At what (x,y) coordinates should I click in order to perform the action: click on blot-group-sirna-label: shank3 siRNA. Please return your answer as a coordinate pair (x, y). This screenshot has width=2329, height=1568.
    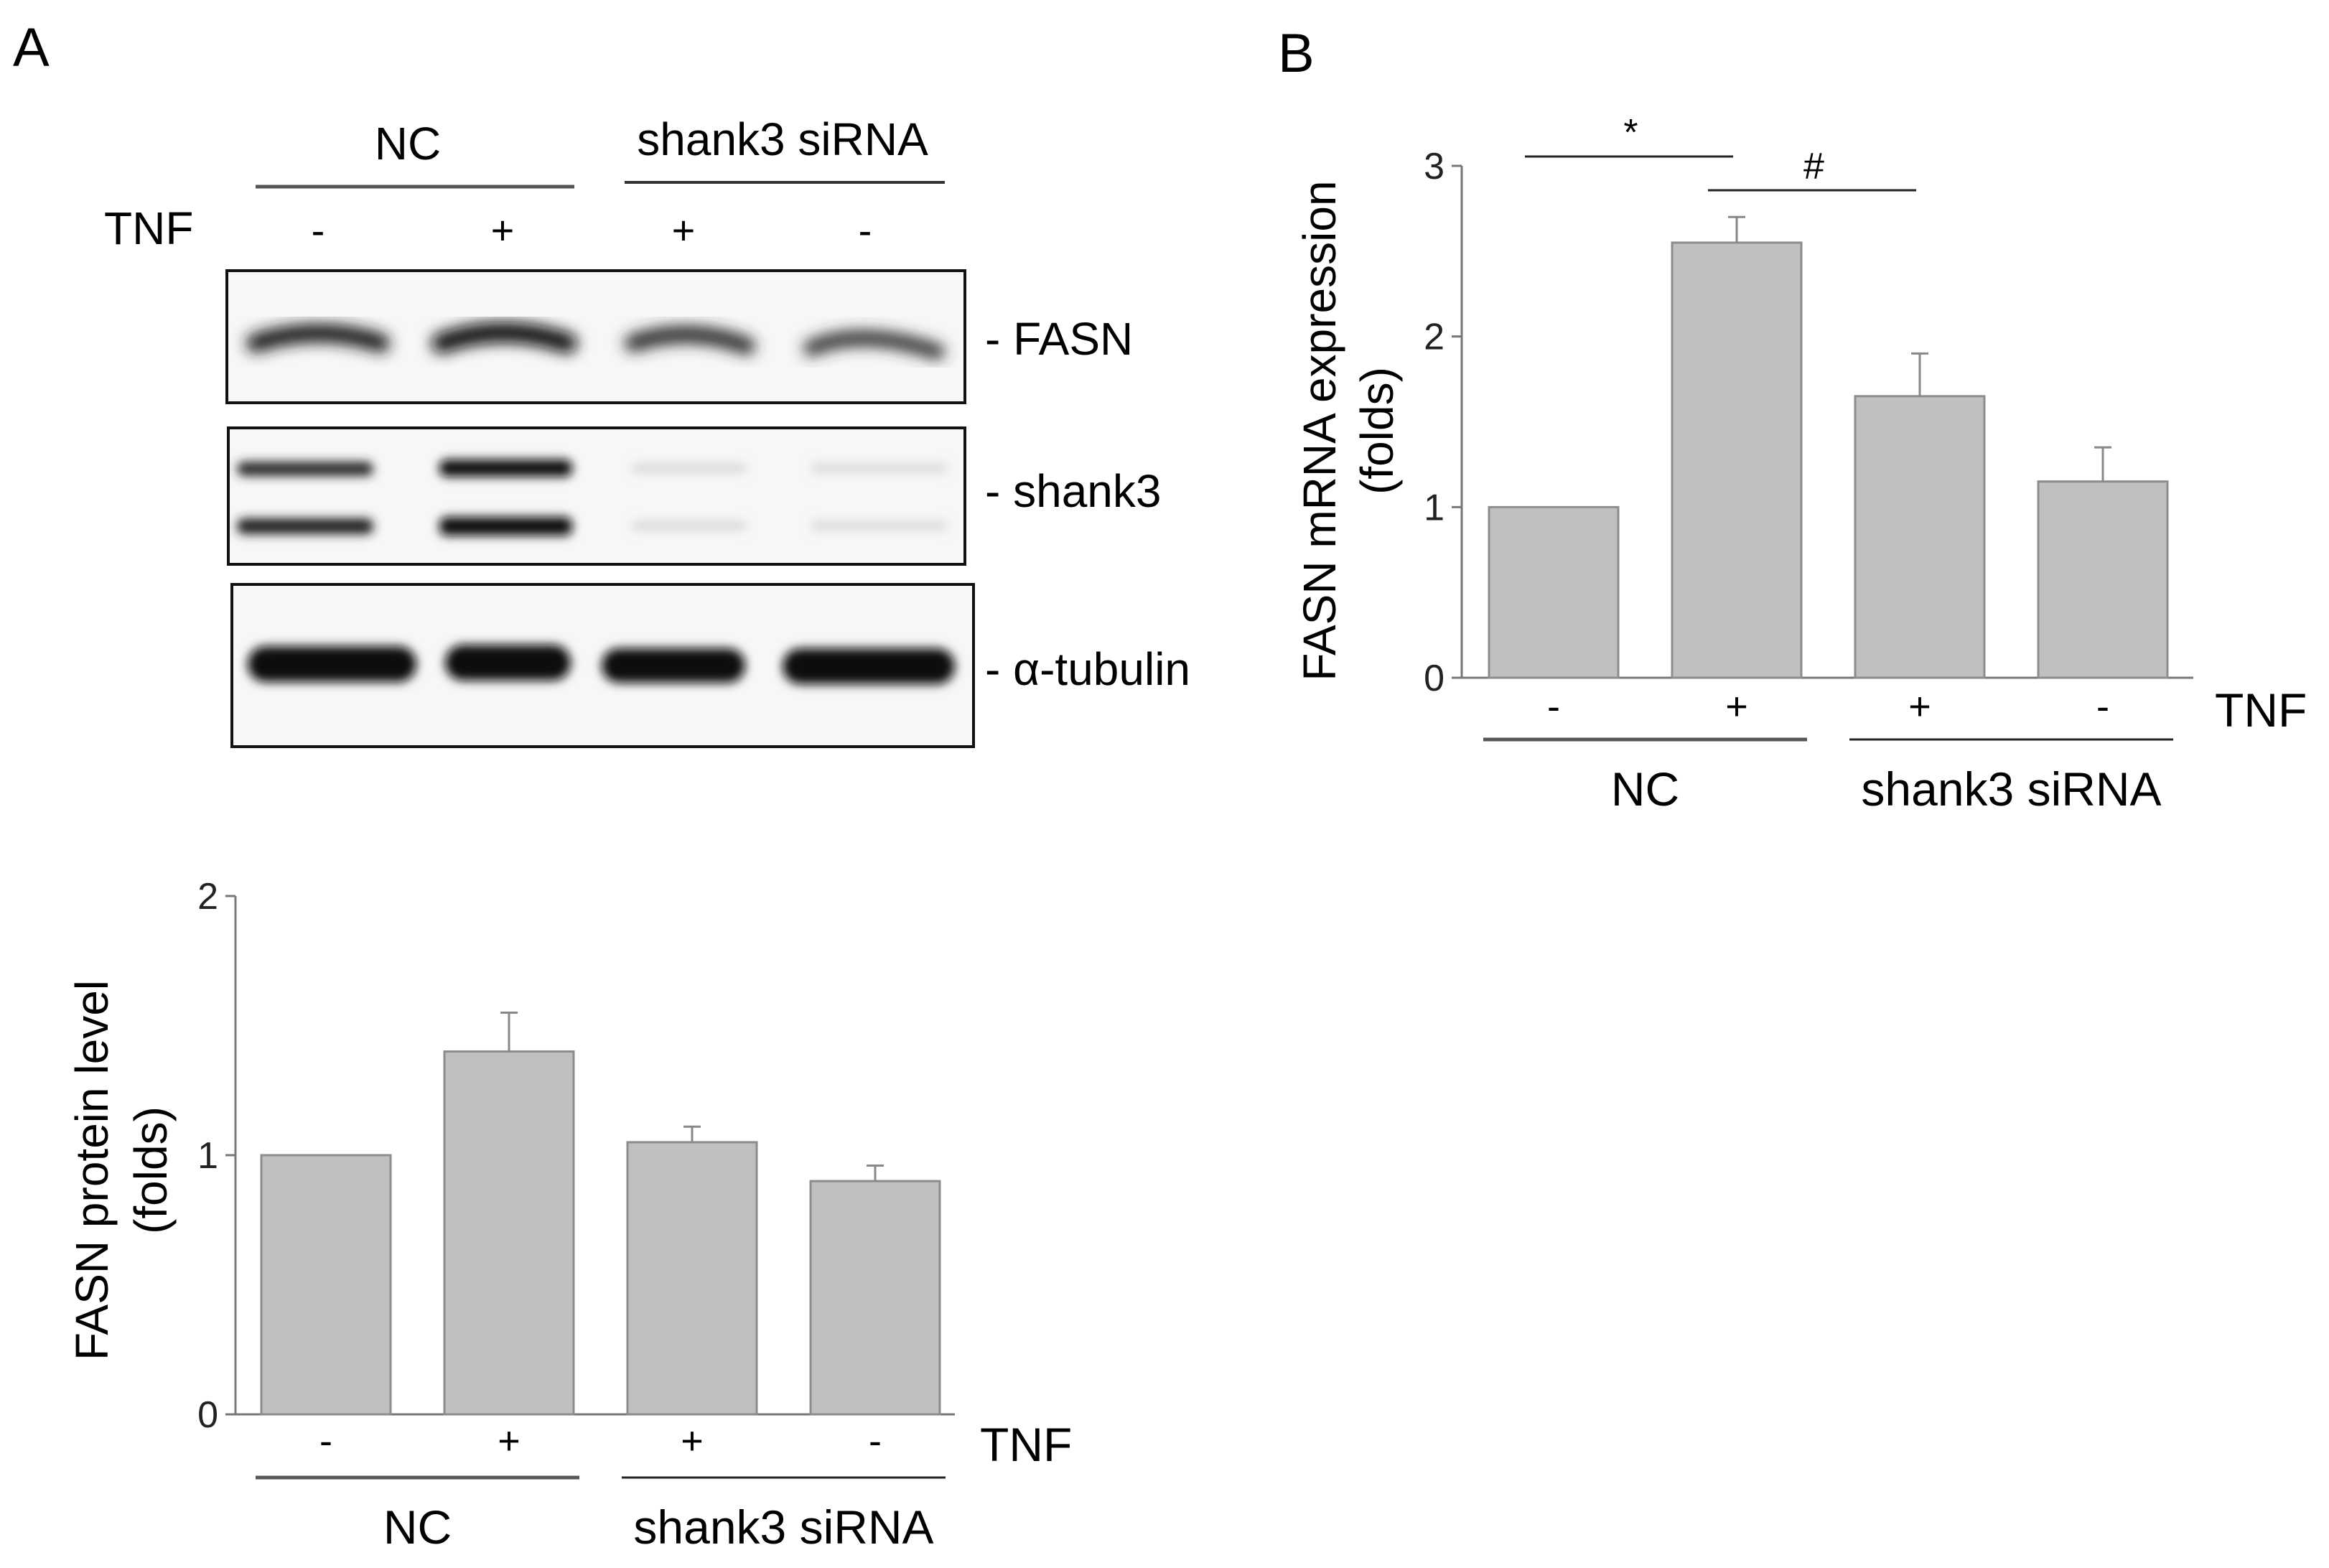
    Looking at the image, I should click on (782, 139).